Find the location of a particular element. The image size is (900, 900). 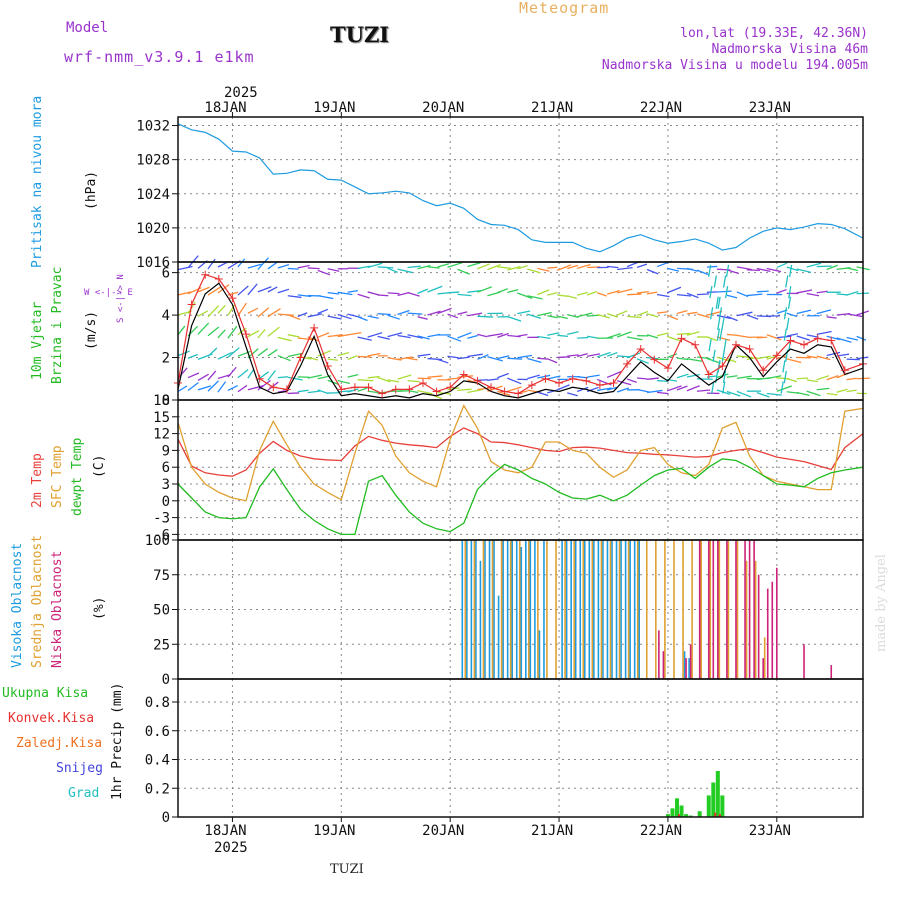

low-cloud-label: Niska Oblacnost is located at coordinates (57, 609).